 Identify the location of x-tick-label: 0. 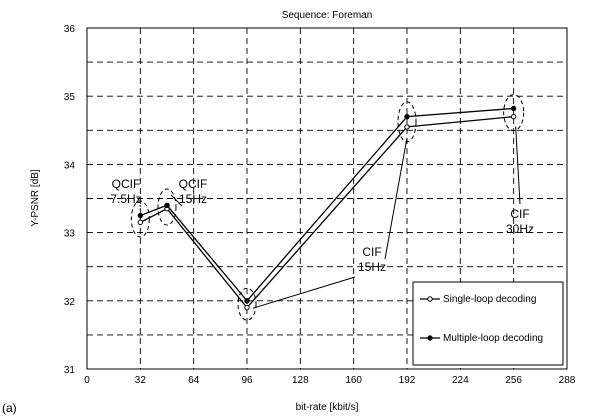
(87, 380).